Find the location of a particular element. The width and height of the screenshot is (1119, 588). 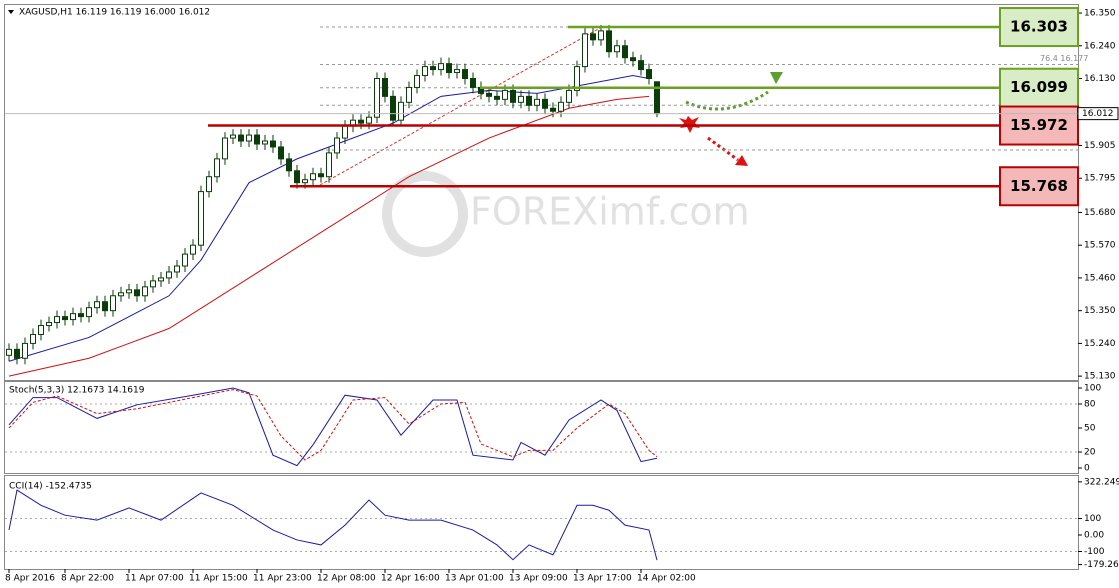

y-tick-label: -100 is located at coordinates (1094, 552).